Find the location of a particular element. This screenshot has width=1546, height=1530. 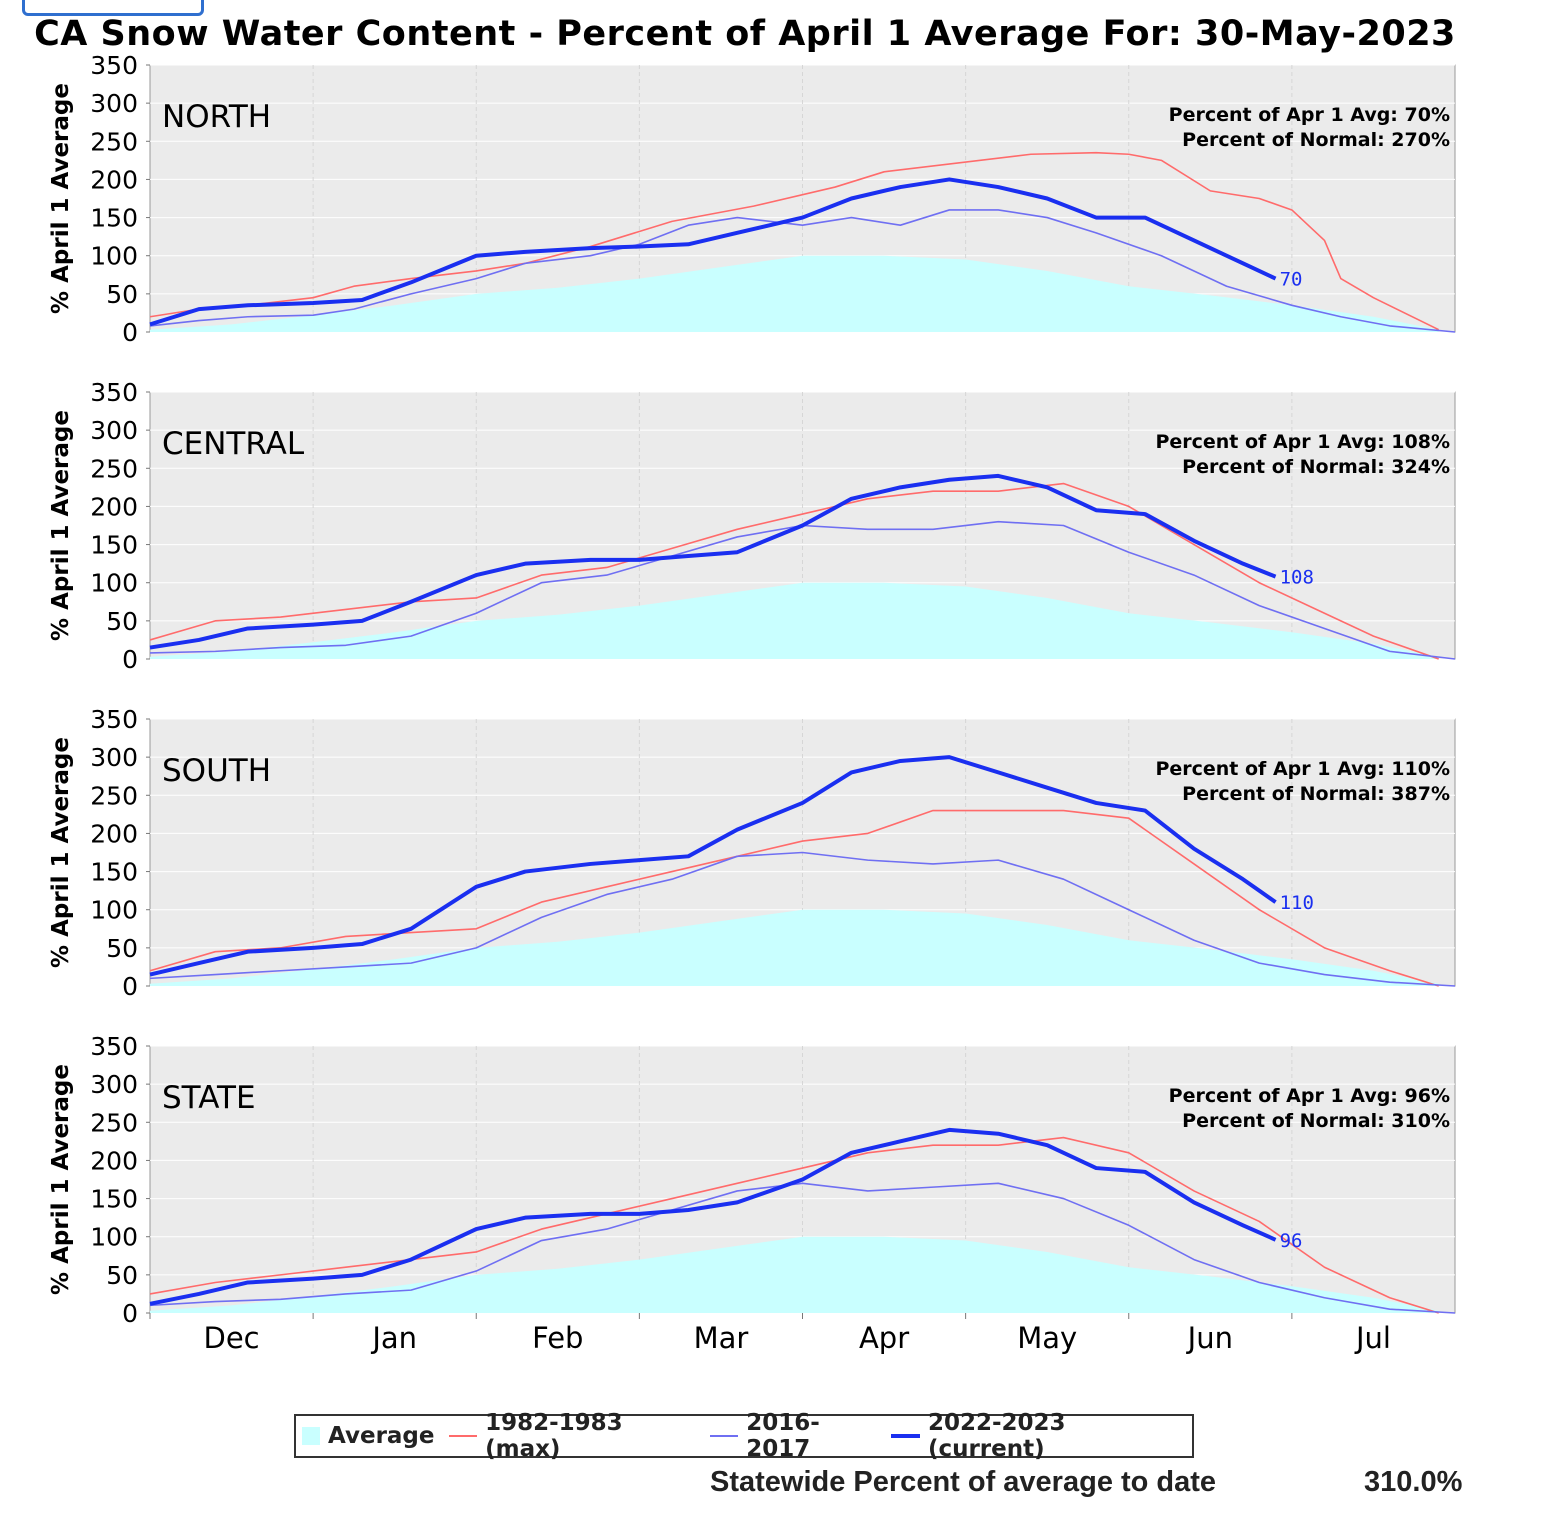

top-partial-button is located at coordinates (113, 8).